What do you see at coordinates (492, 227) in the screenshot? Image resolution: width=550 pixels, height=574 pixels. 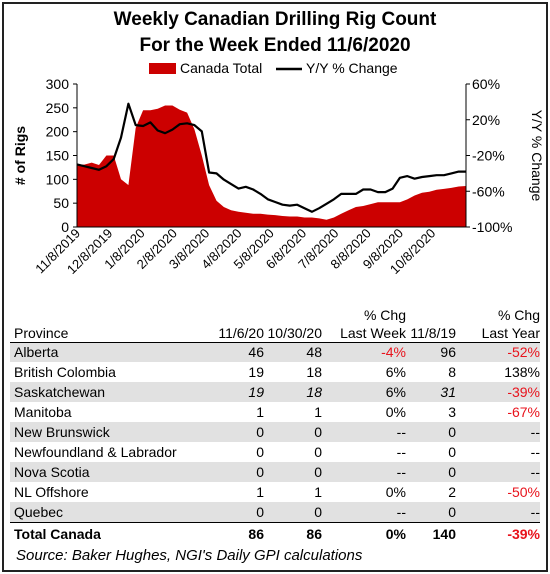 I see `right-tick-label: -100%` at bounding box center [492, 227].